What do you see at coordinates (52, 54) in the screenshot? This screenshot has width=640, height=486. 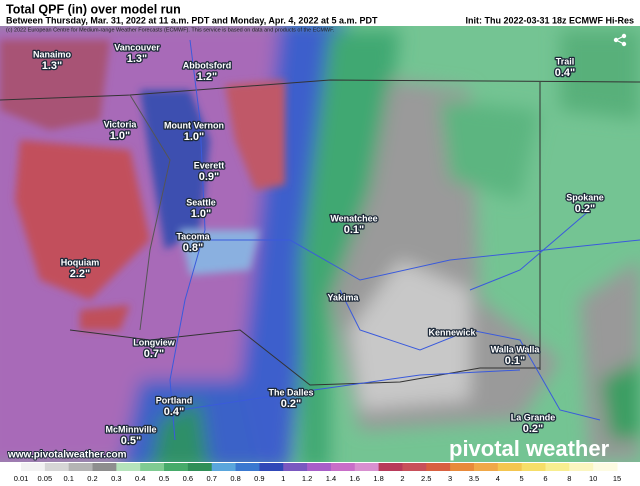 I see `city-name: Nanaimo` at bounding box center [52, 54].